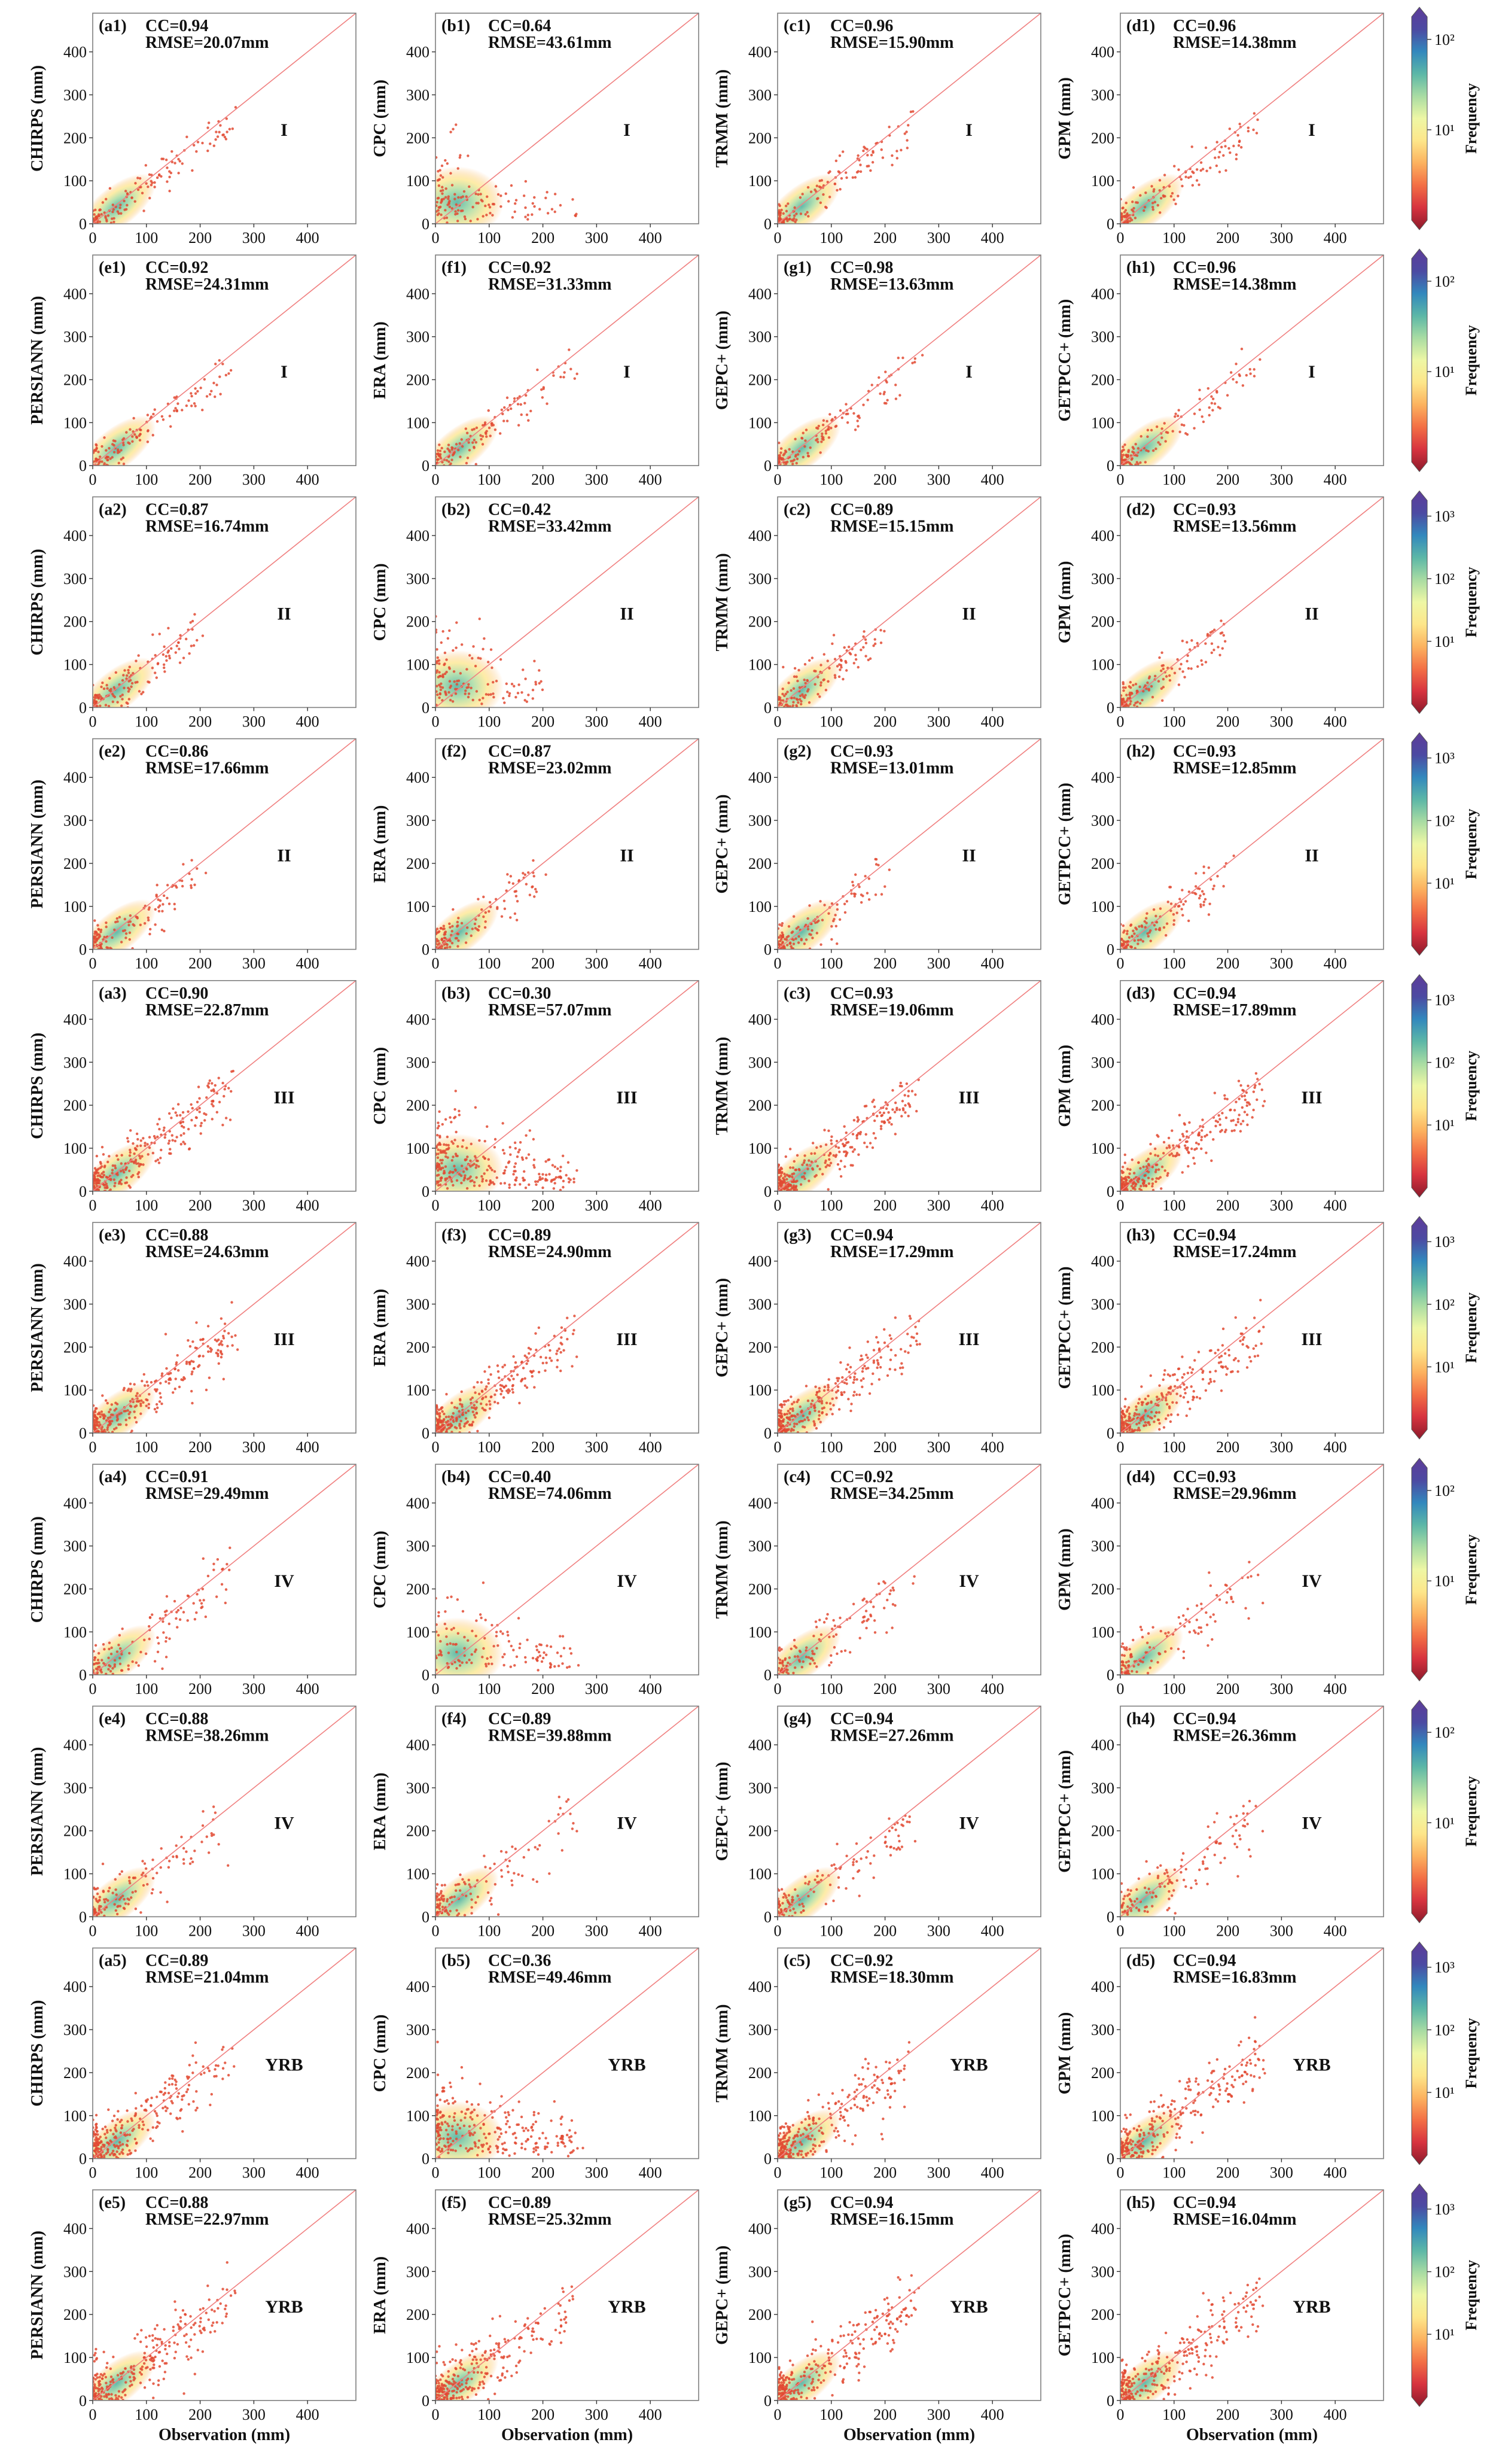  What do you see at coordinates (1204, 752) in the screenshot?
I see `cc-value: CC=0.93` at bounding box center [1204, 752].